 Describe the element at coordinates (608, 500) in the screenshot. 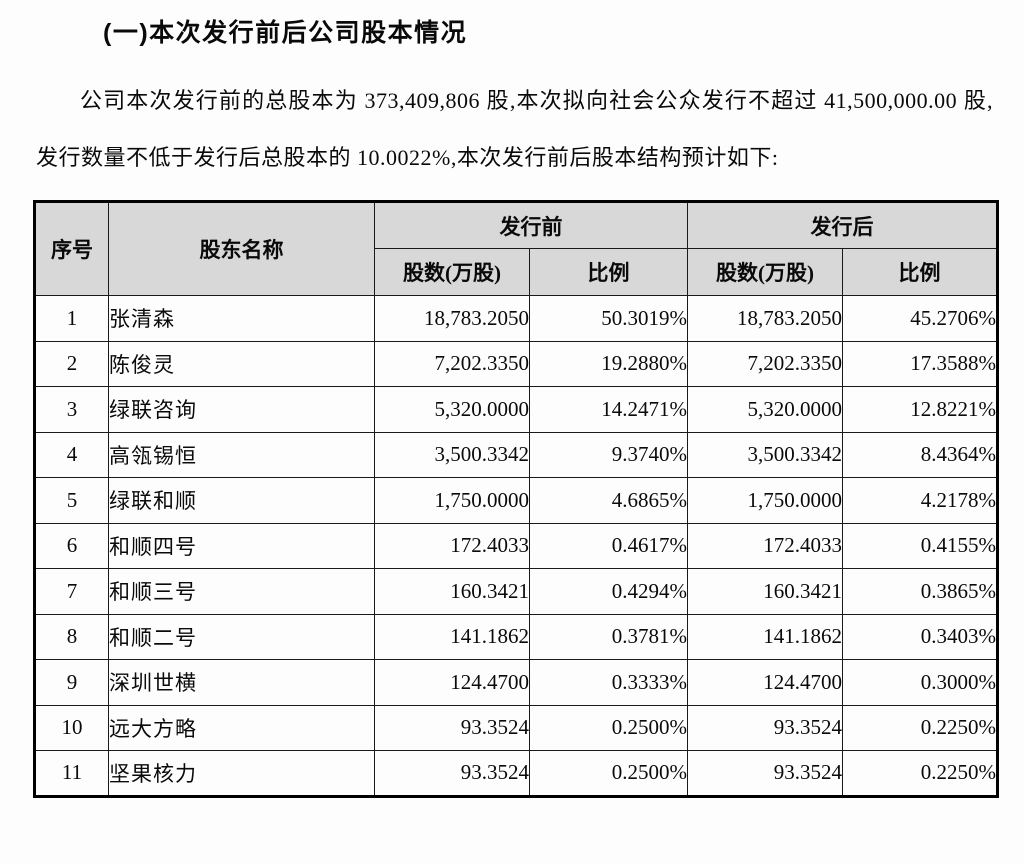

I see `cell-pre-ratio: 4.6865%` at that location.